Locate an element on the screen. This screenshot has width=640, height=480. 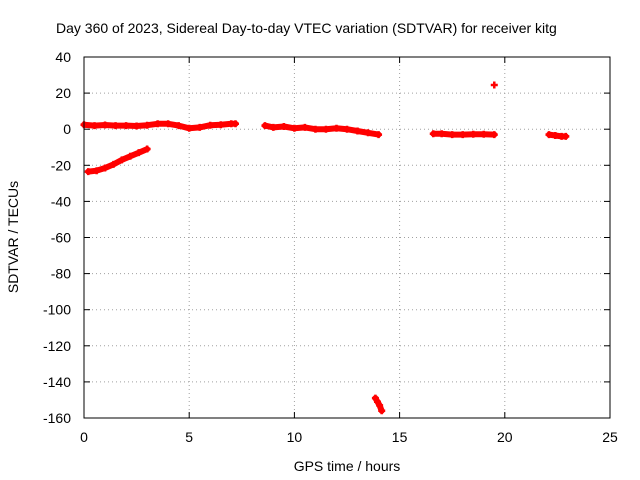
x-tick-label: 20 is located at coordinates (505, 437).